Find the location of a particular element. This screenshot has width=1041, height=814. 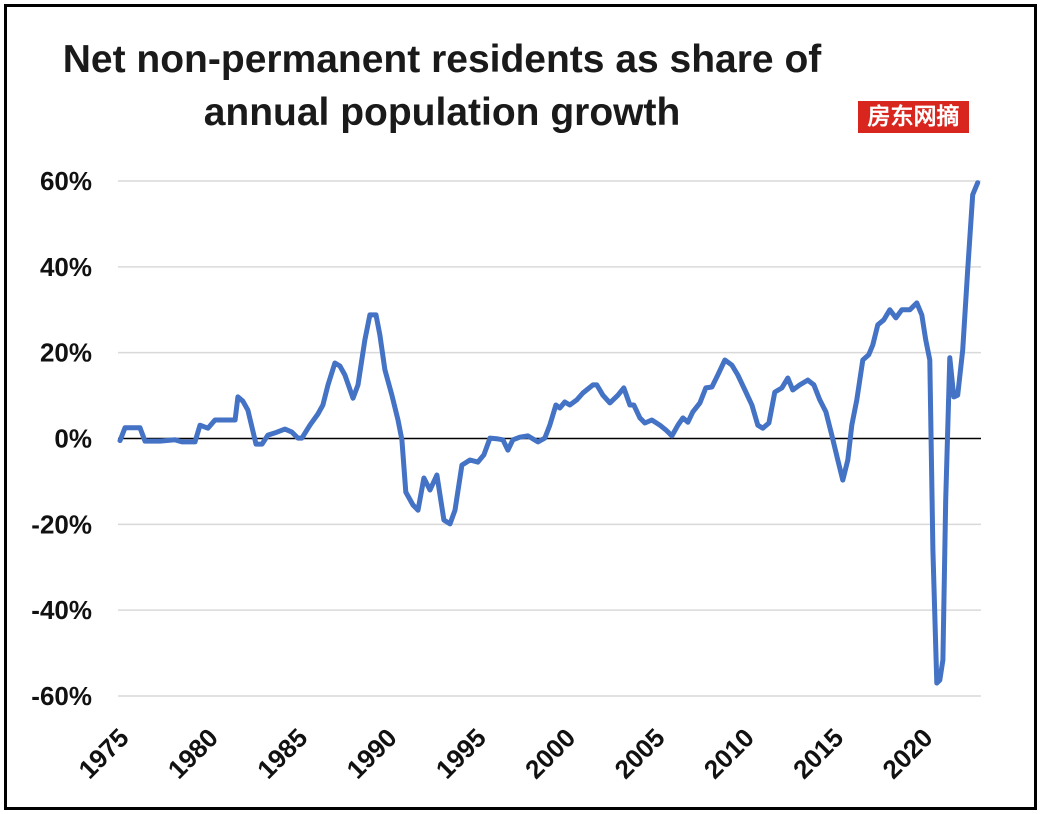

y-tick-label: 20% is located at coordinates (66, 353).